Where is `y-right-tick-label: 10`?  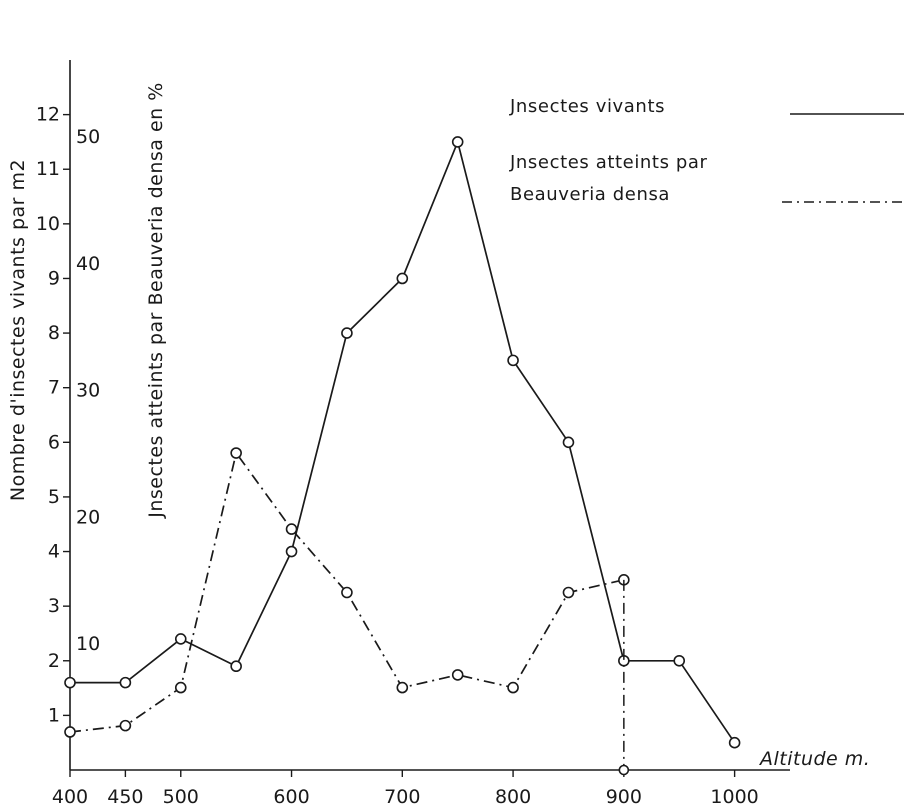 y-right-tick-label: 10 is located at coordinates (88, 644).